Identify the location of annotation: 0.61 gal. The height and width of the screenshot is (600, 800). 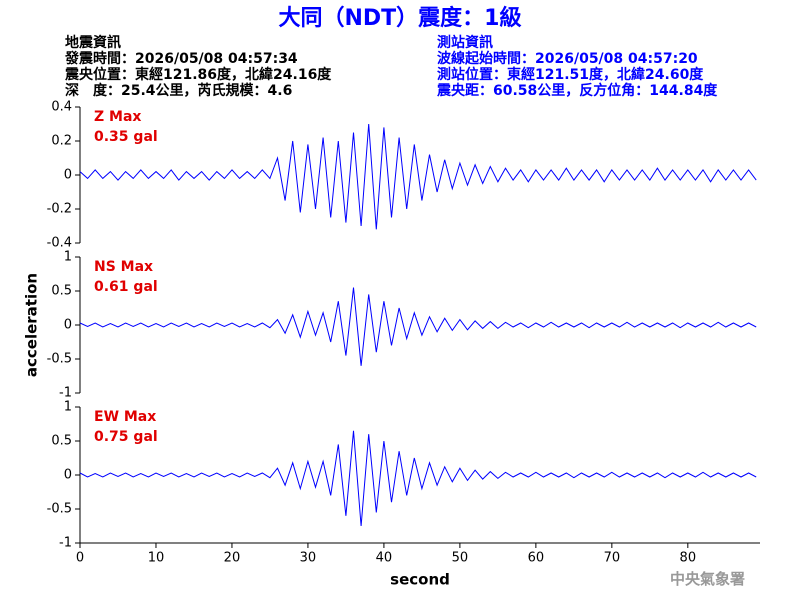
(126, 287).